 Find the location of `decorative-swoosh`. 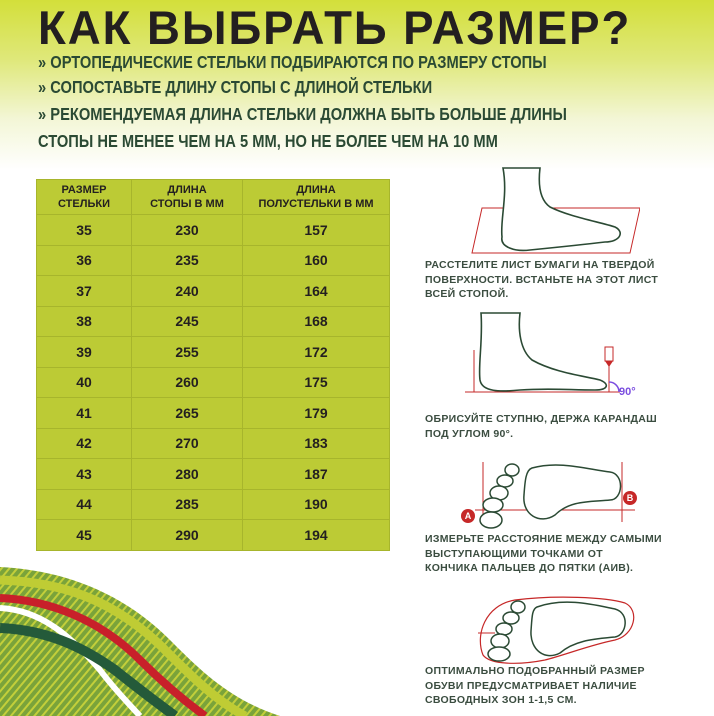

decorative-swoosh is located at coordinates (140, 641).